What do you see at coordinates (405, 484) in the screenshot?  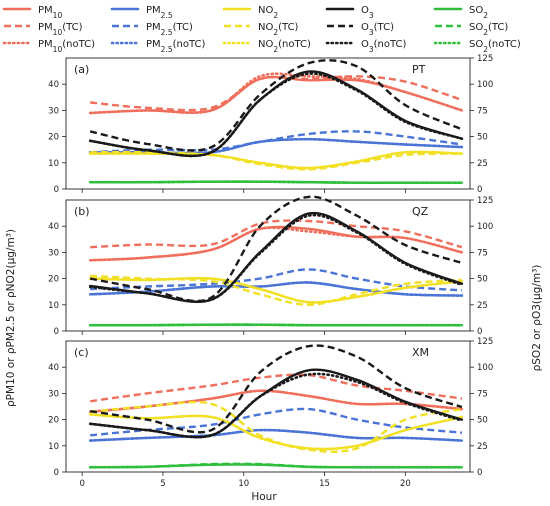 I see `x-tick-label: 20` at bounding box center [405, 484].